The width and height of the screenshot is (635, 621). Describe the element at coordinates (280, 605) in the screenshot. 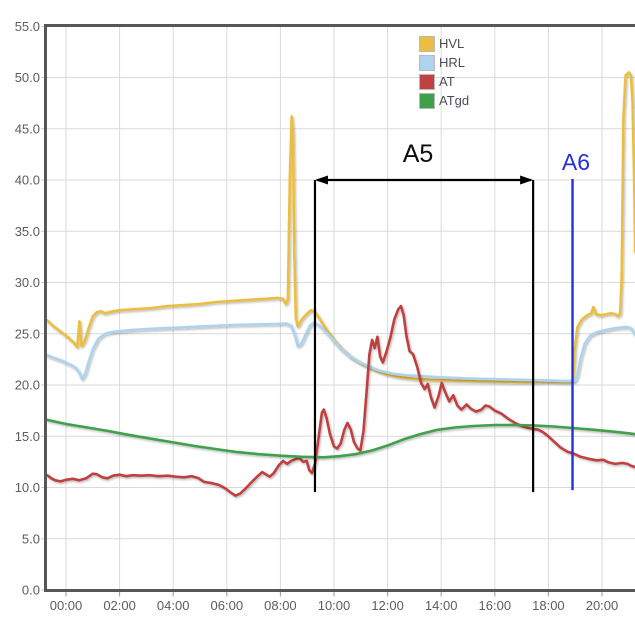

I see `x-tick-label: 08:00` at that location.